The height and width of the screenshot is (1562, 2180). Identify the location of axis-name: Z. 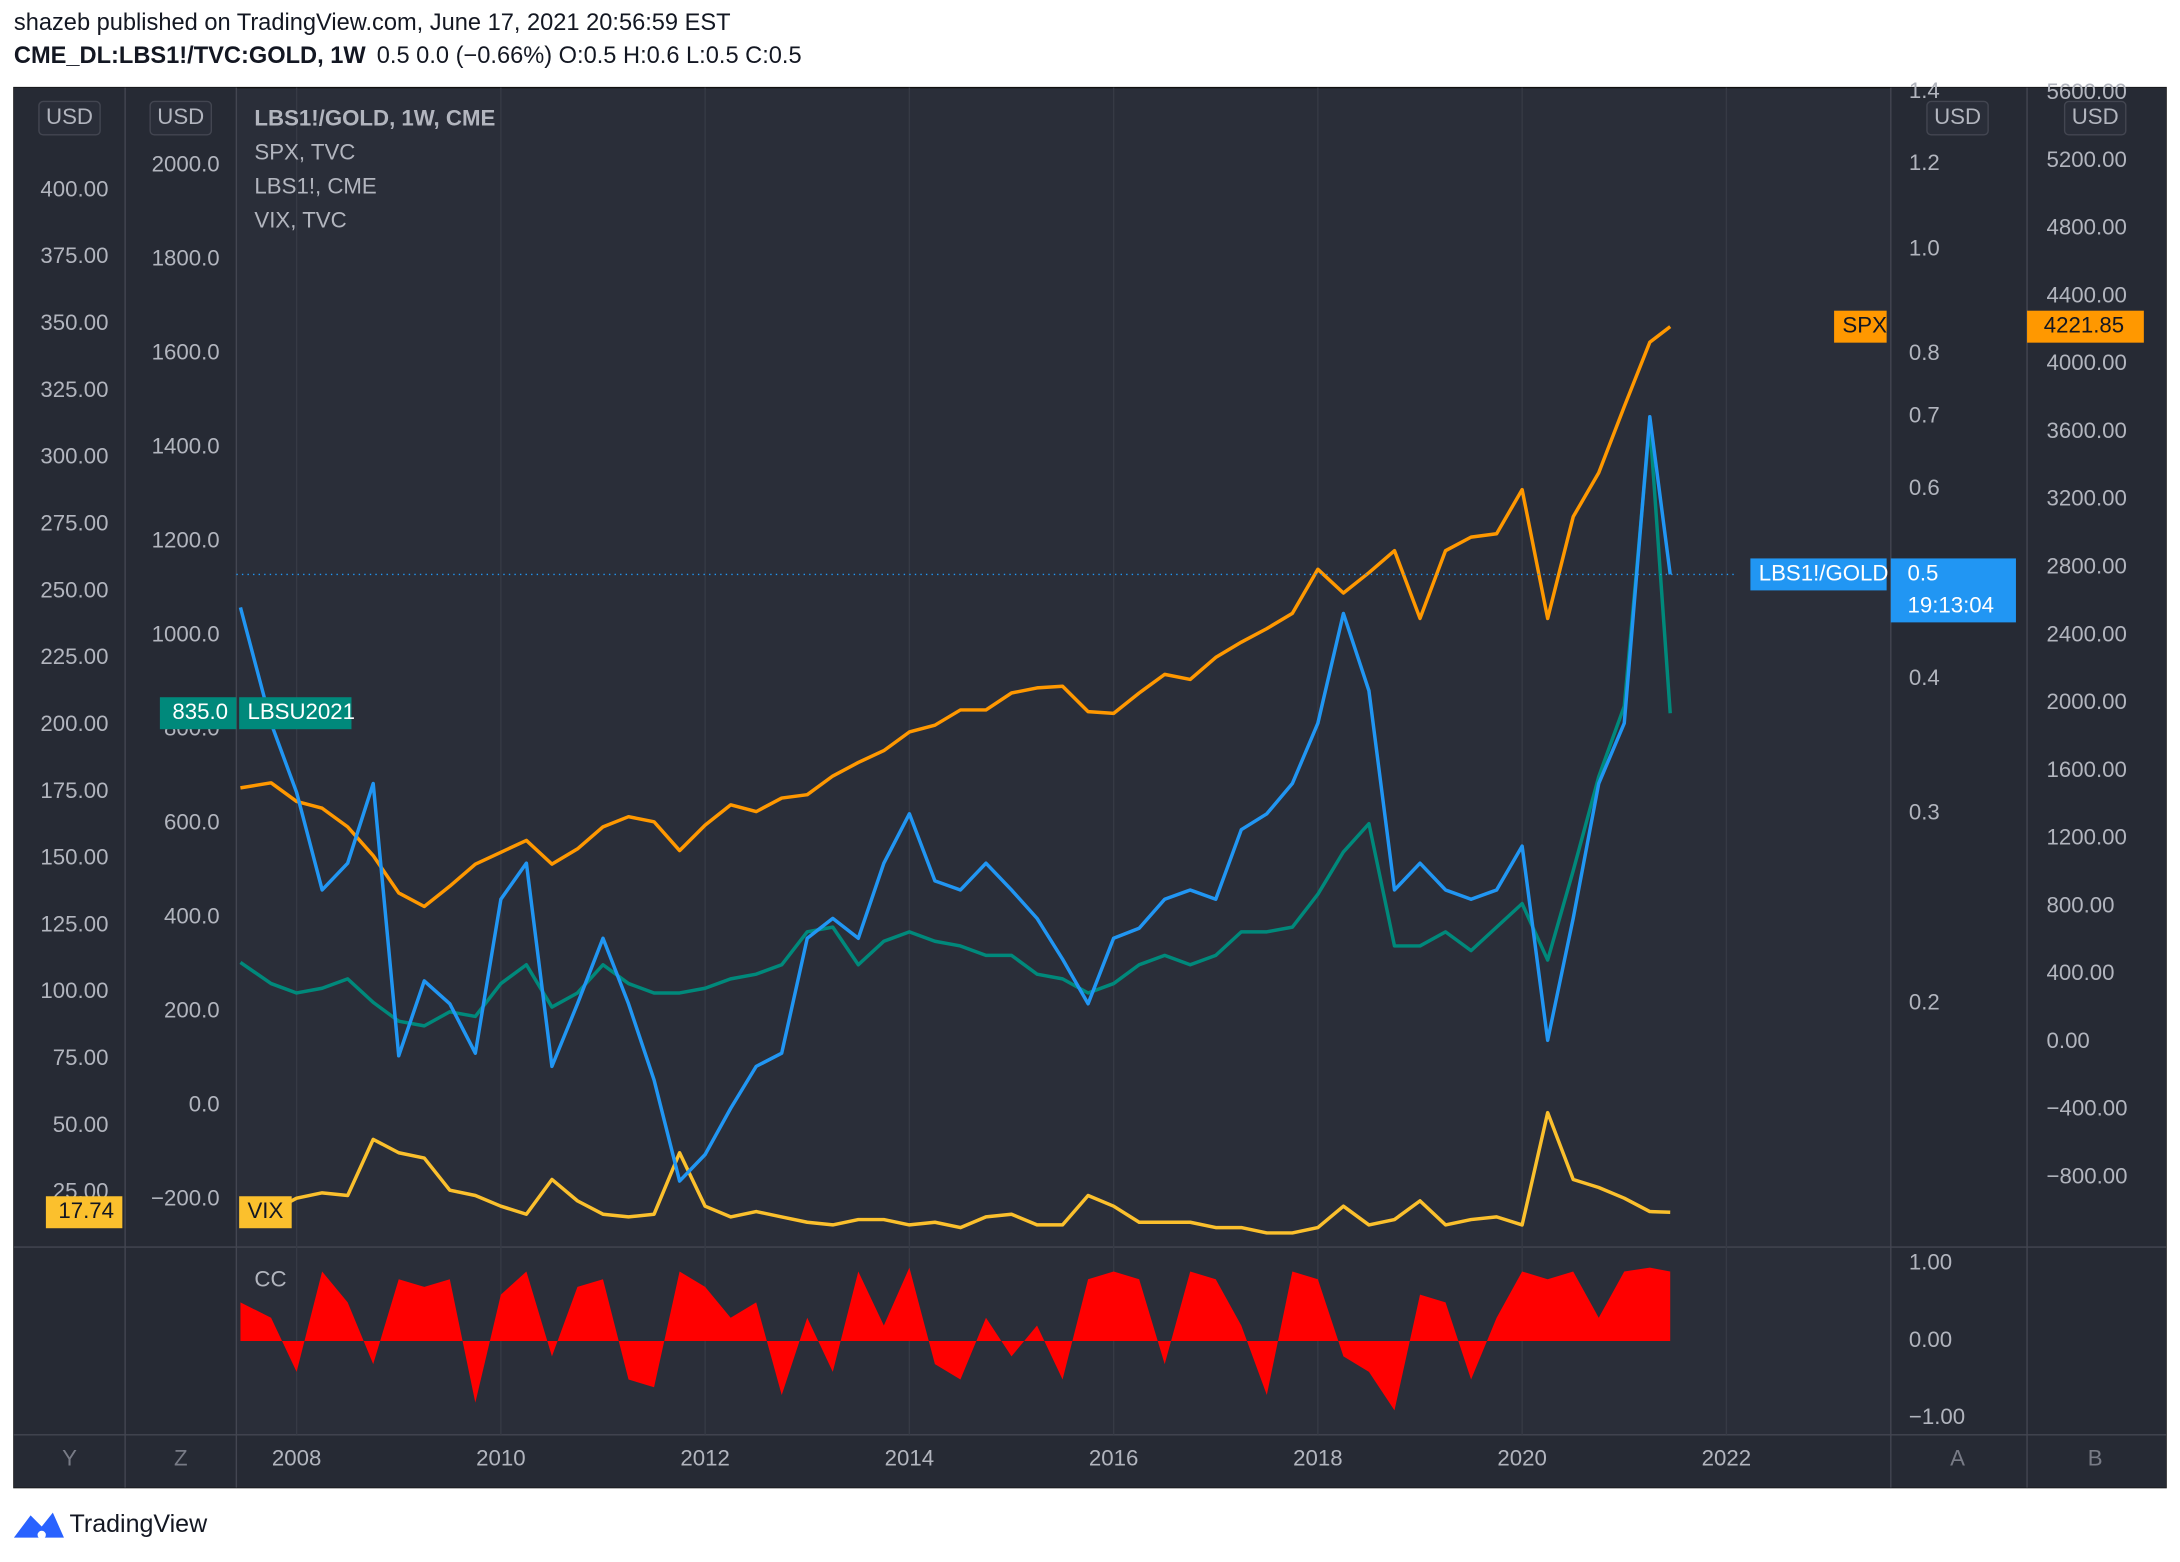
(181, 1458).